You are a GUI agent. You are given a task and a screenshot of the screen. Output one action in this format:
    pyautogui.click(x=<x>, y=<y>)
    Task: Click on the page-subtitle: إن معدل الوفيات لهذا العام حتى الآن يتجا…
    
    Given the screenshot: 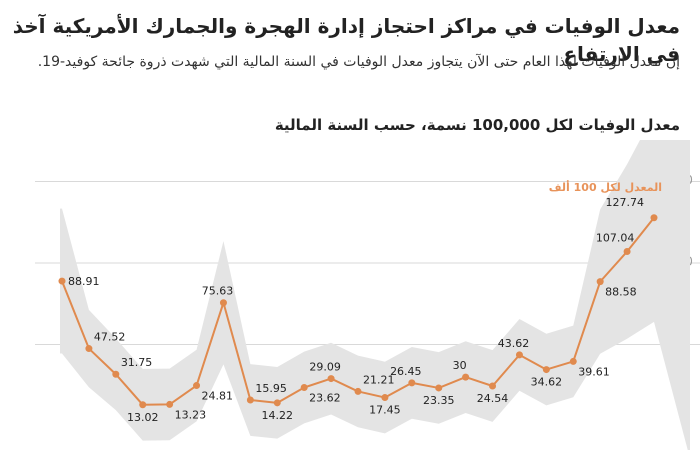 What is the action you would take?
    pyautogui.click(x=358, y=62)
    